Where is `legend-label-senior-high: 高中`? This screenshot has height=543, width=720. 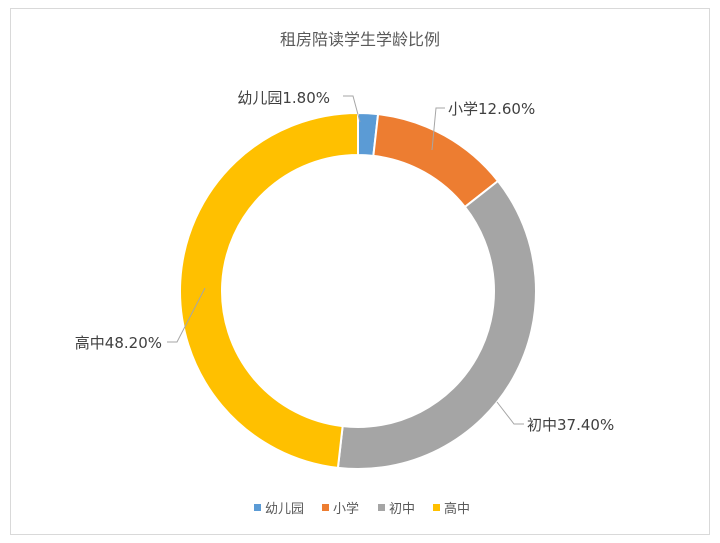
legend-label-senior-high: 高中 is located at coordinates (457, 509).